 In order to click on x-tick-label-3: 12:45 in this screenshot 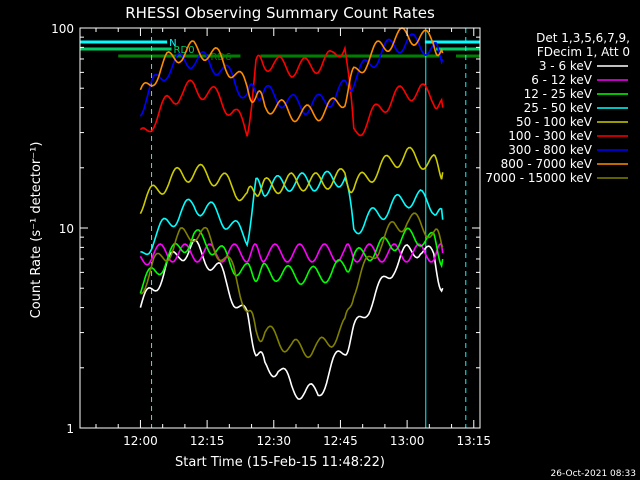, I will do `click(340, 441)`.